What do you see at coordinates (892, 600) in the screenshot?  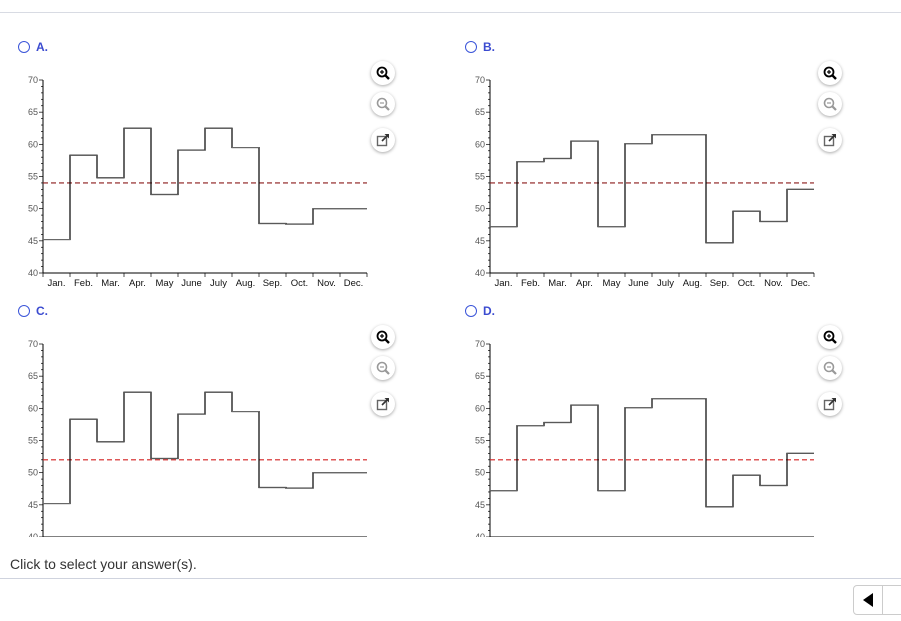 I see `next-button` at bounding box center [892, 600].